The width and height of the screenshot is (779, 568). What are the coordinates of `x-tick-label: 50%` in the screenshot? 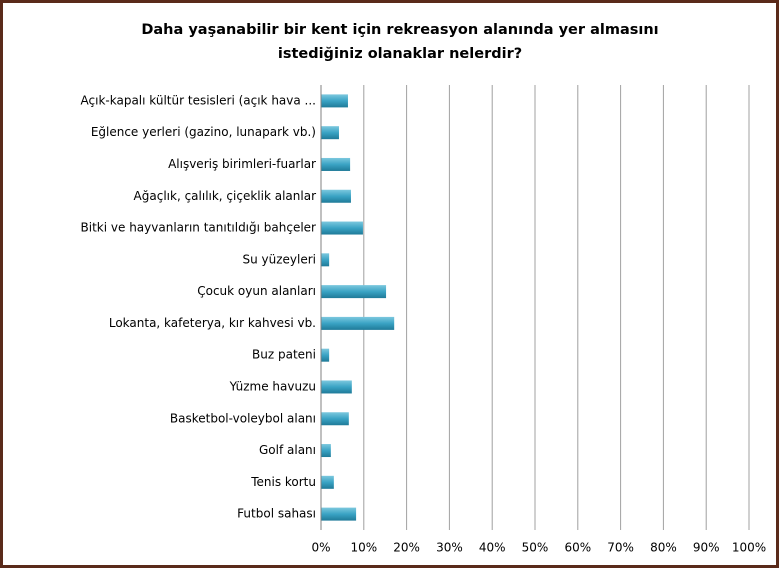 It's located at (535, 548).